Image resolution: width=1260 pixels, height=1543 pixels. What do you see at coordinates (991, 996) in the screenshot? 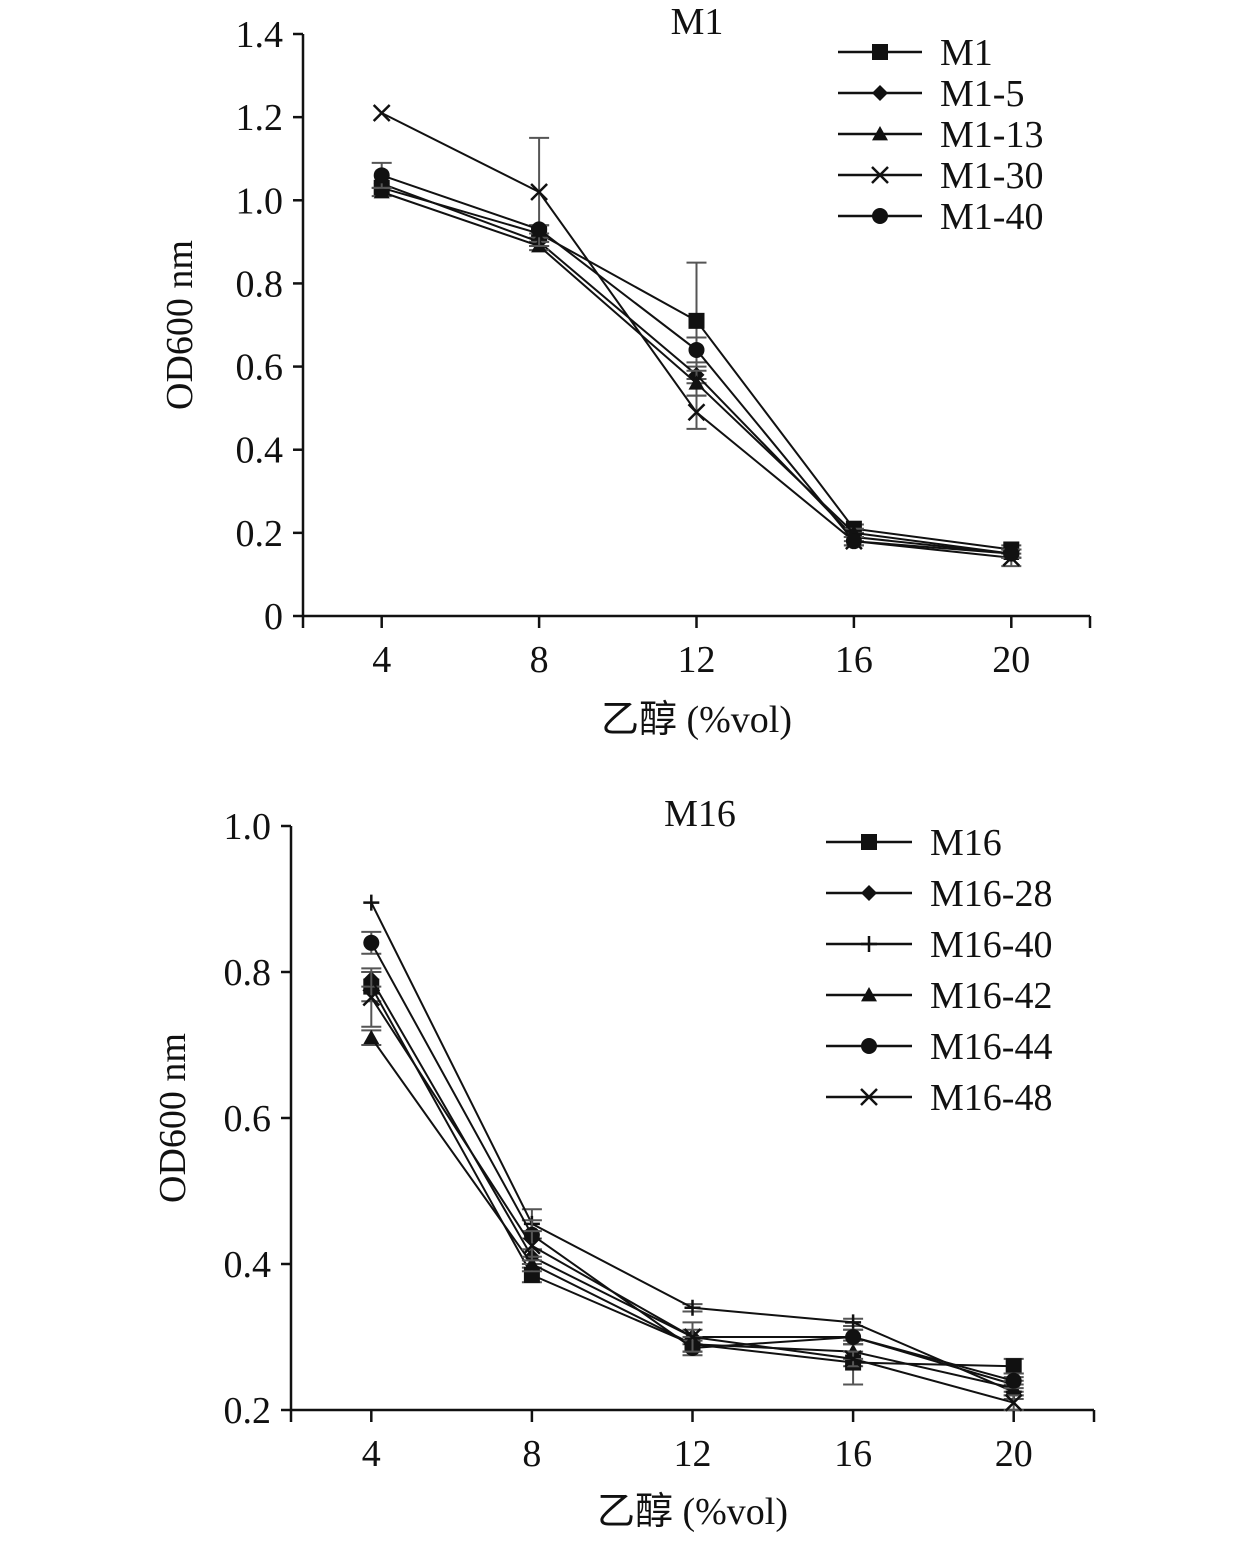
I see `legend-label: M16-42` at bounding box center [991, 996].